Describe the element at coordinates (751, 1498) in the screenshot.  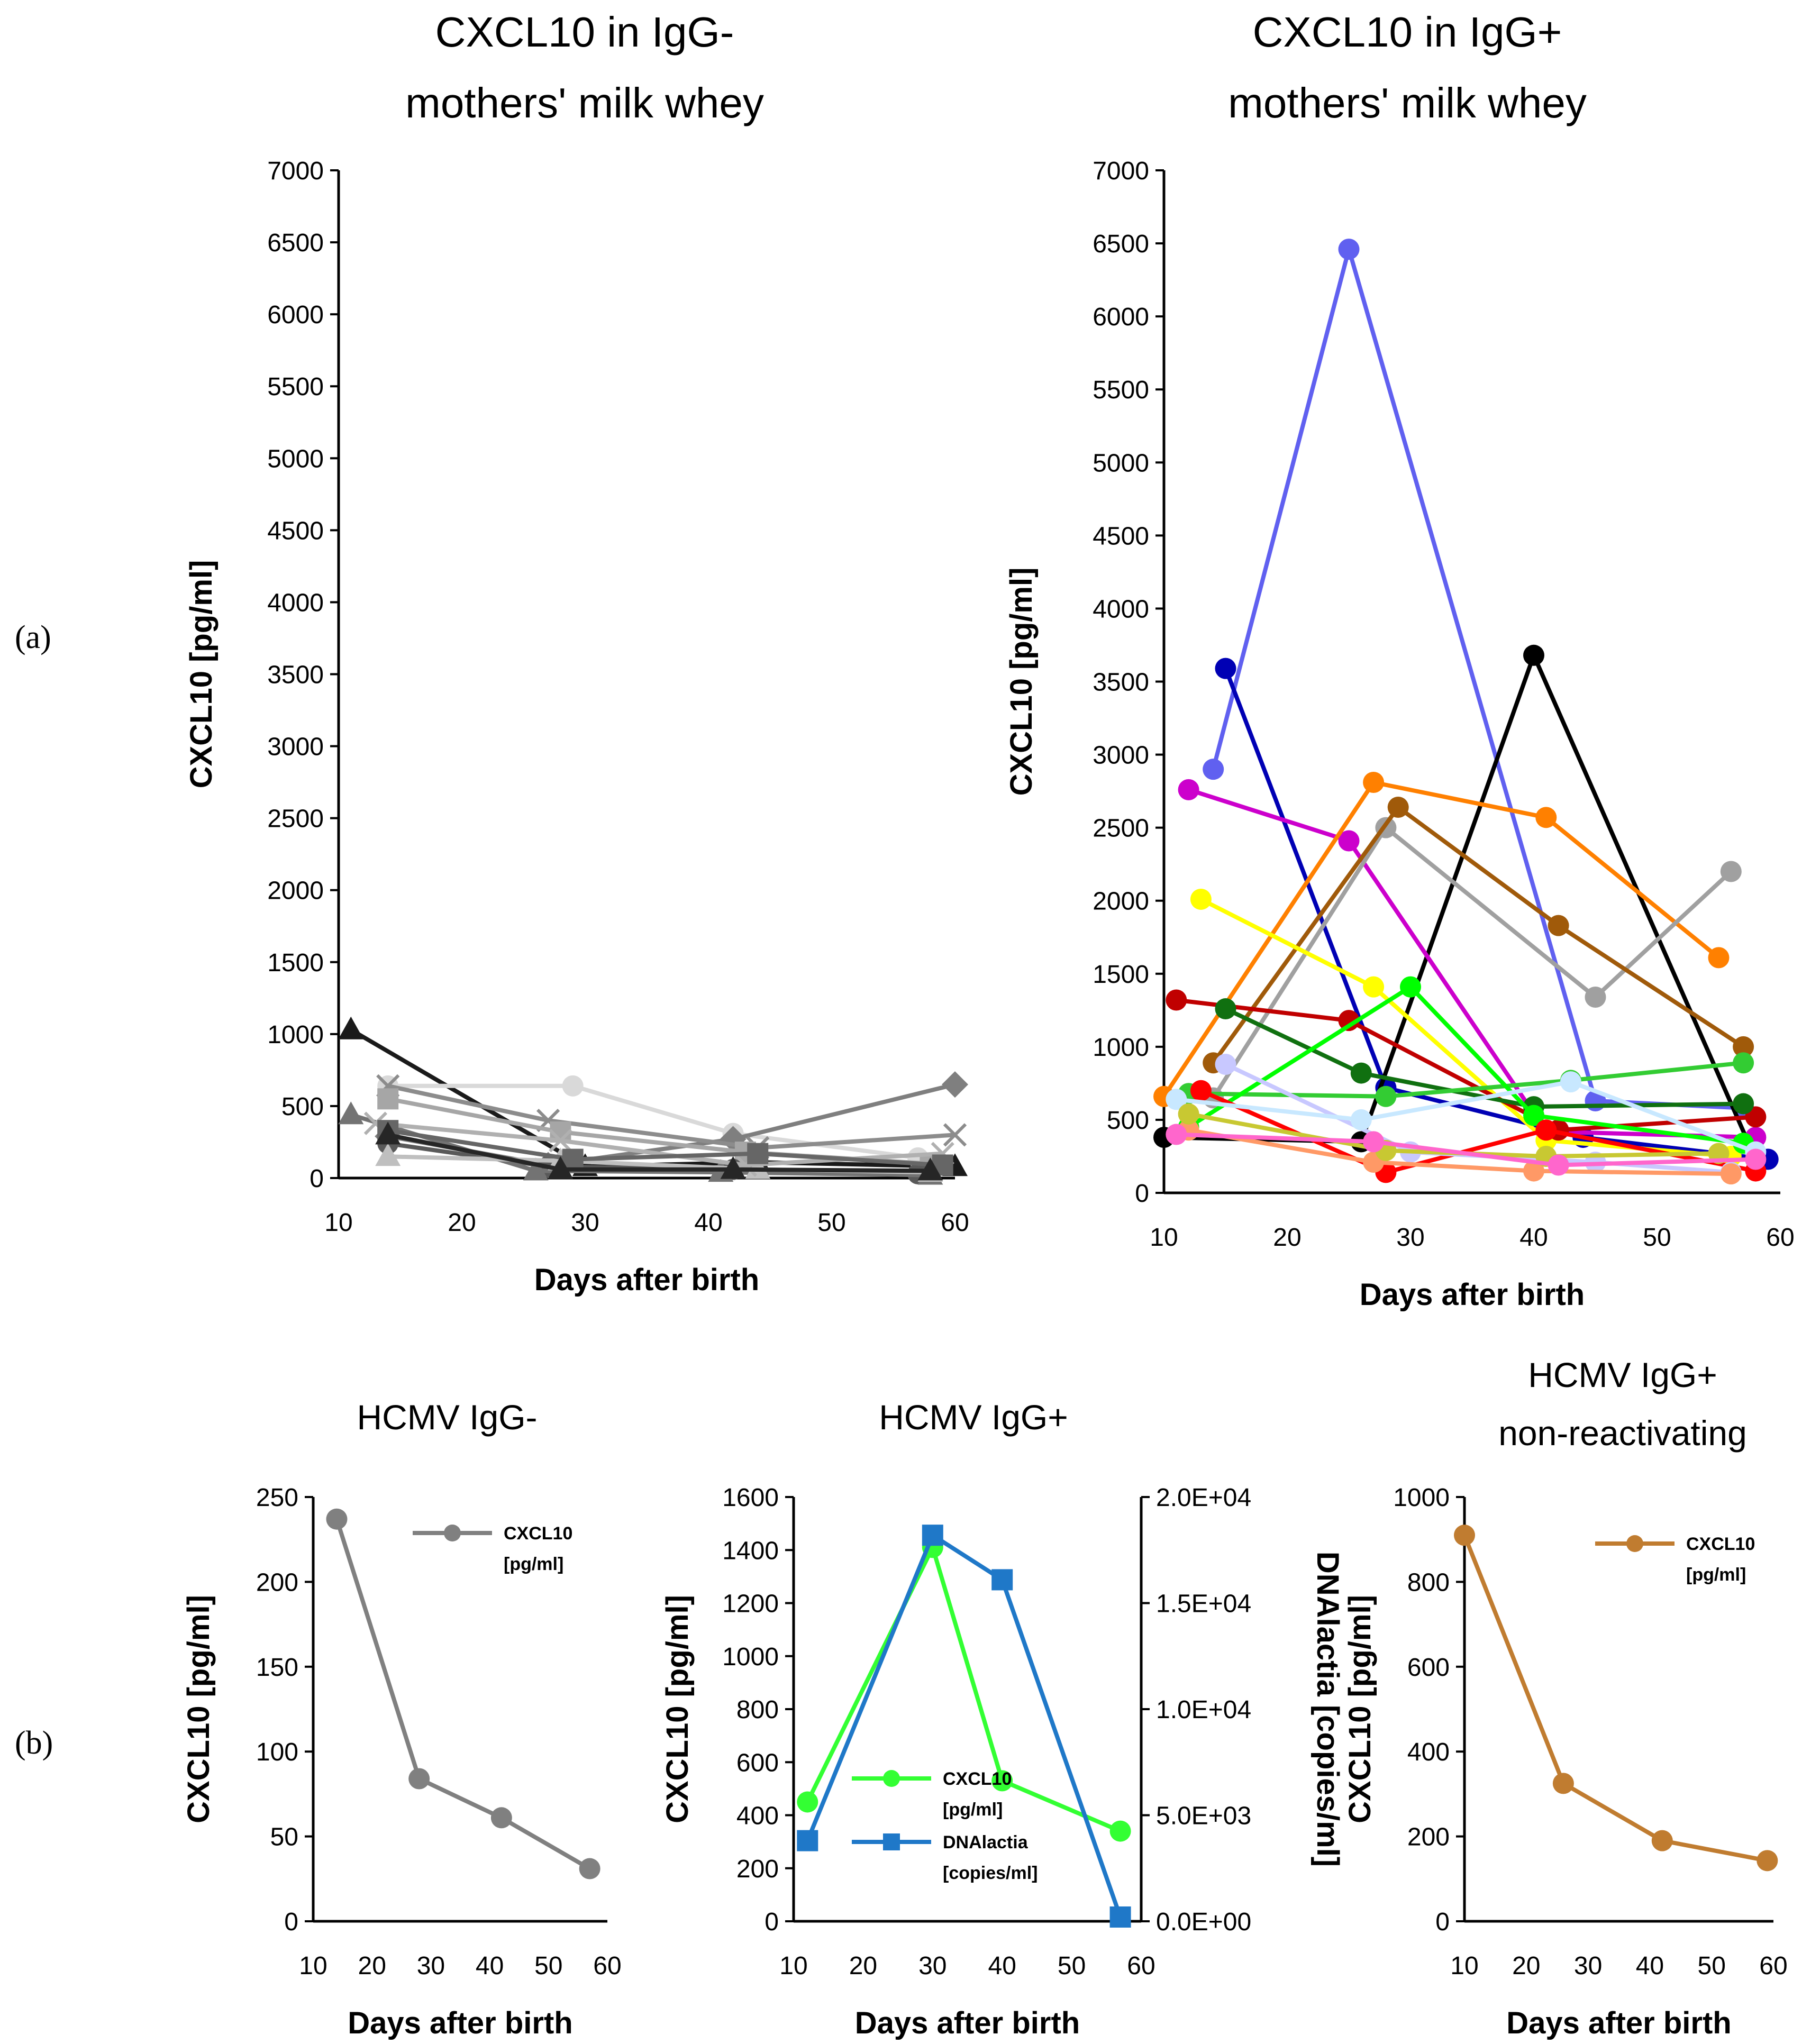
I see `y-tick-label: 1600` at that location.